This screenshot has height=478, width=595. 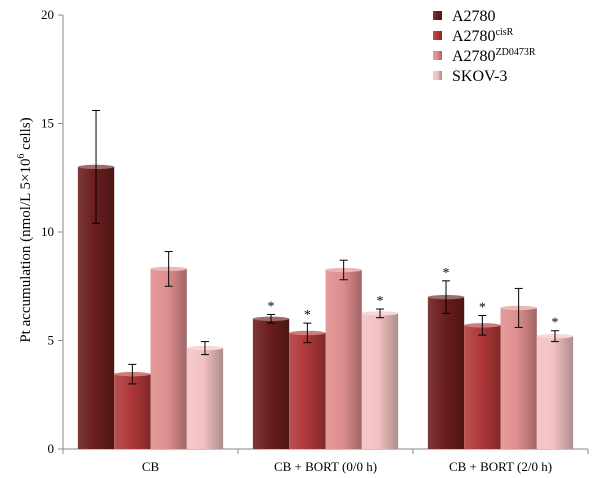 I want to click on x-category-label: CB + BORT (0/0 h), so click(x=325, y=466).